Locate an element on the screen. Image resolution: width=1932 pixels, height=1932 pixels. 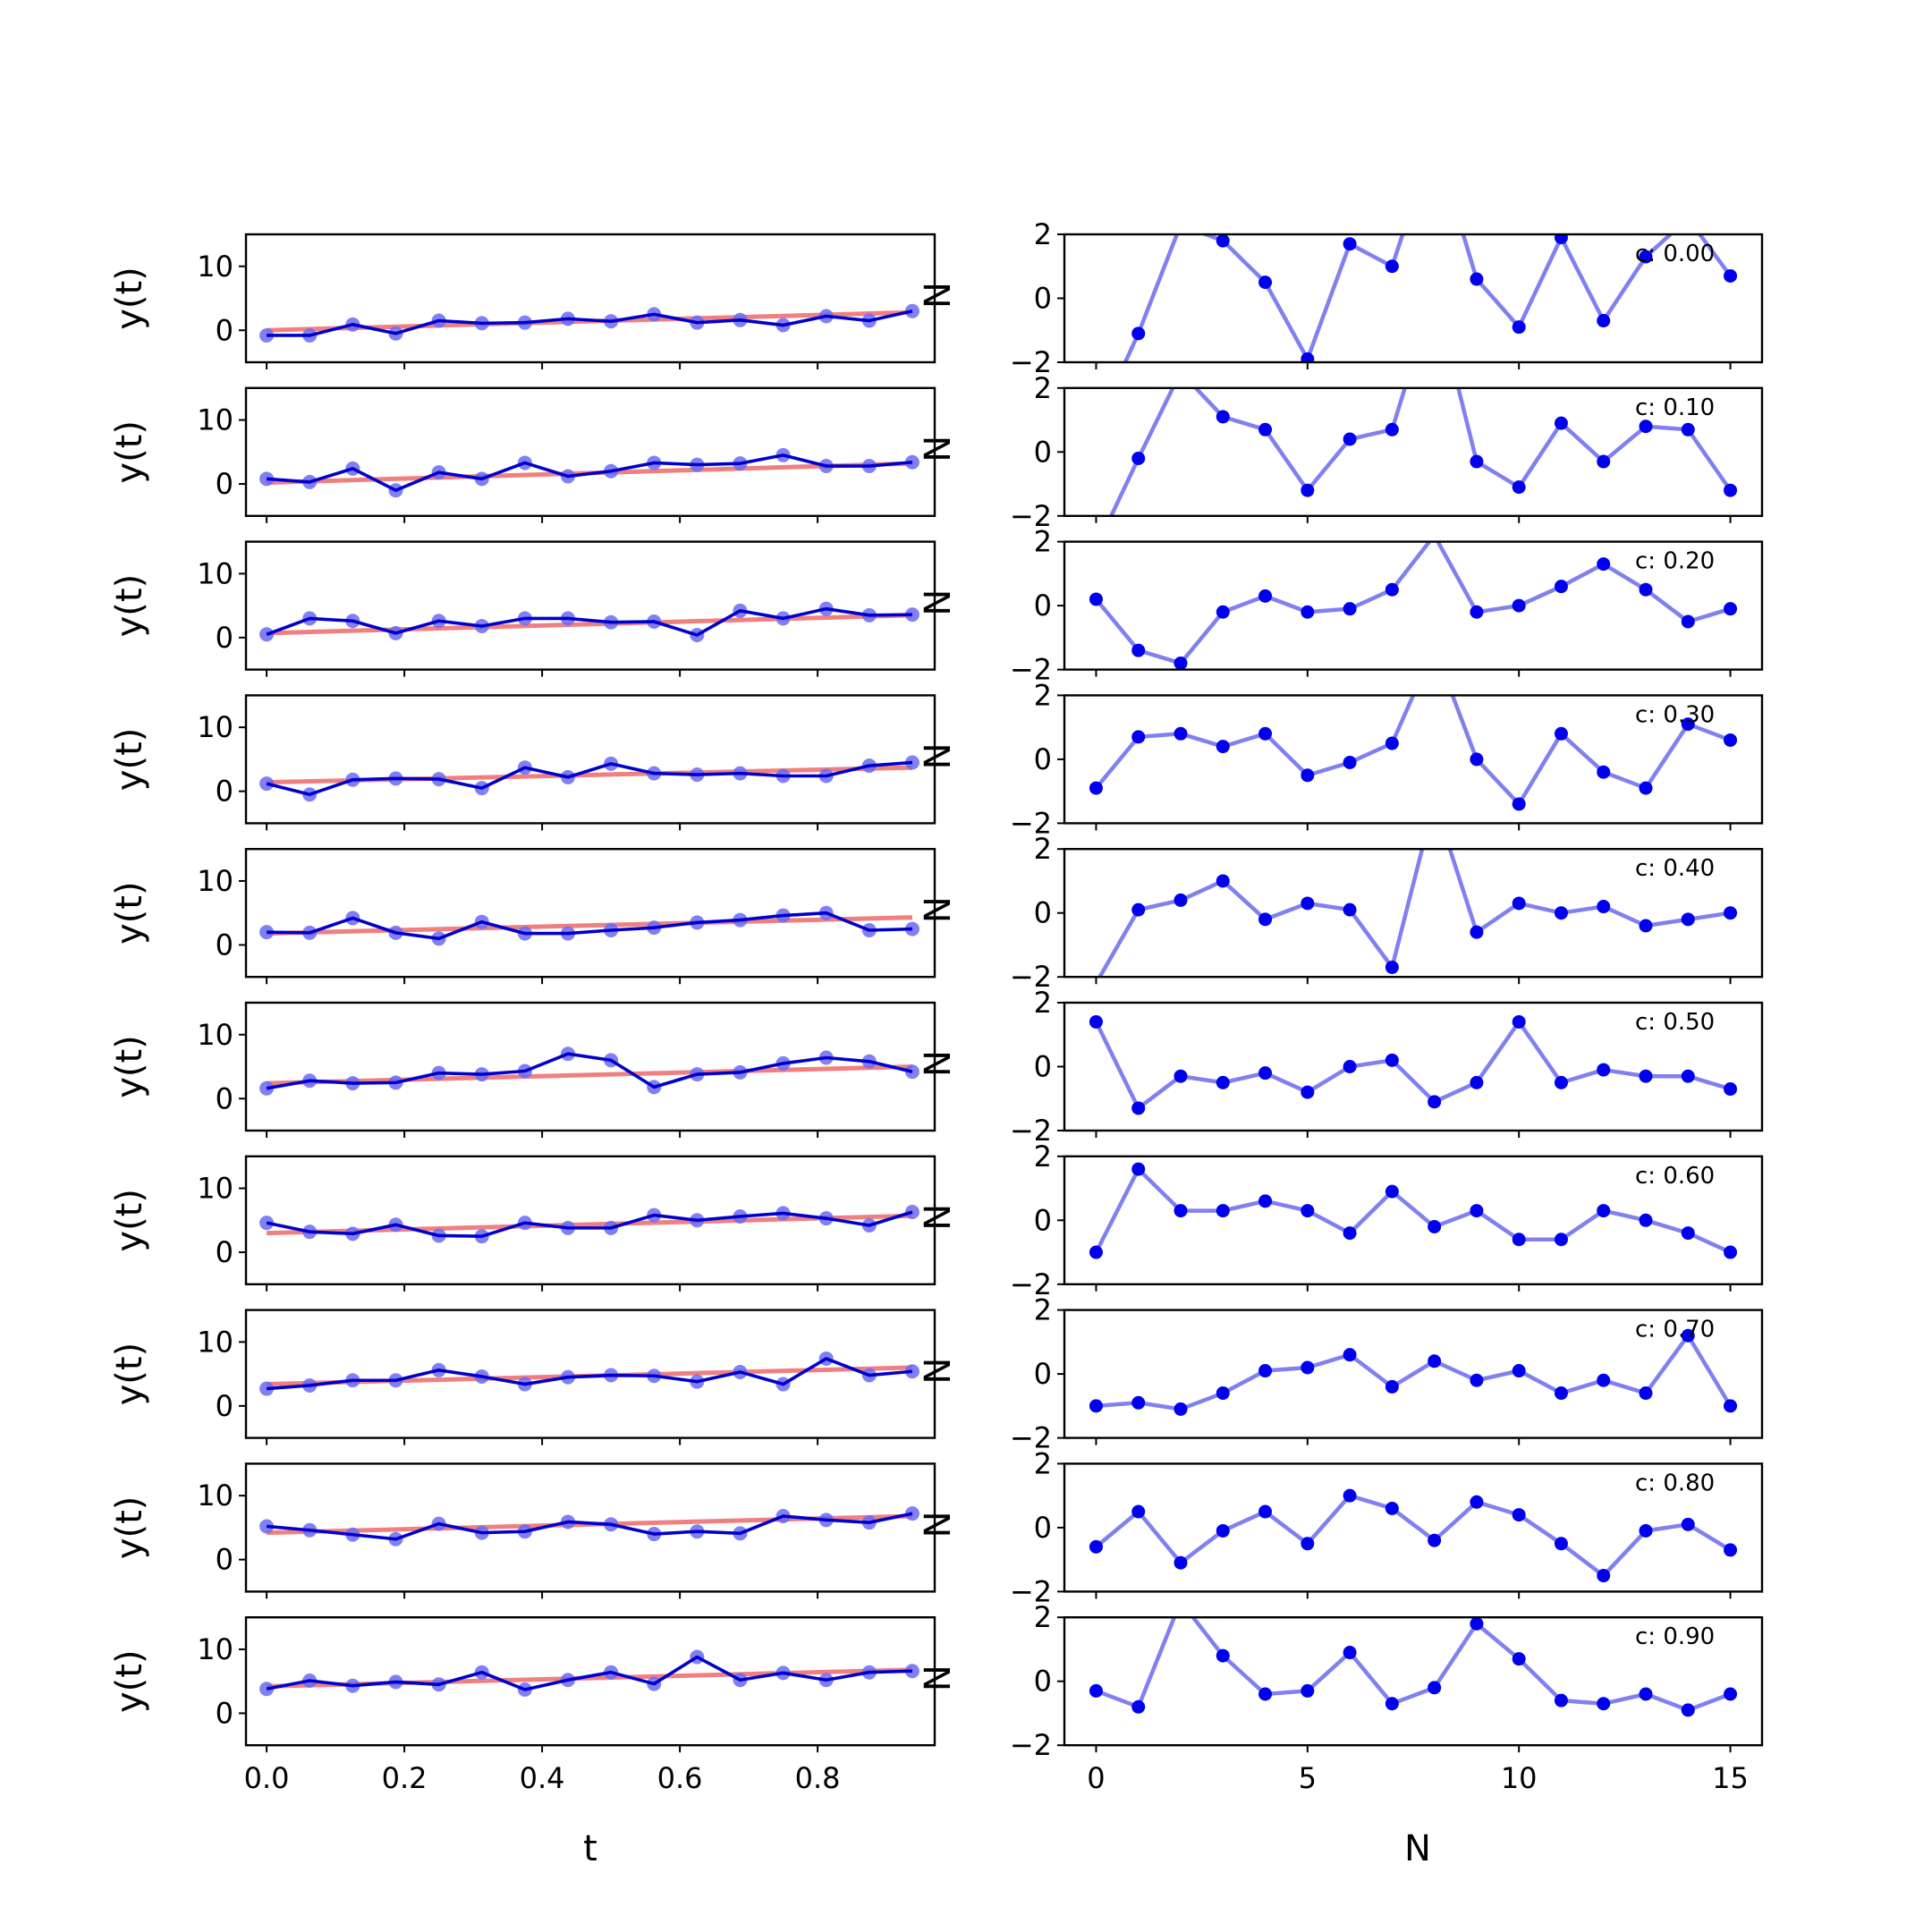
left-x-axis-label: t is located at coordinates (590, 1848).